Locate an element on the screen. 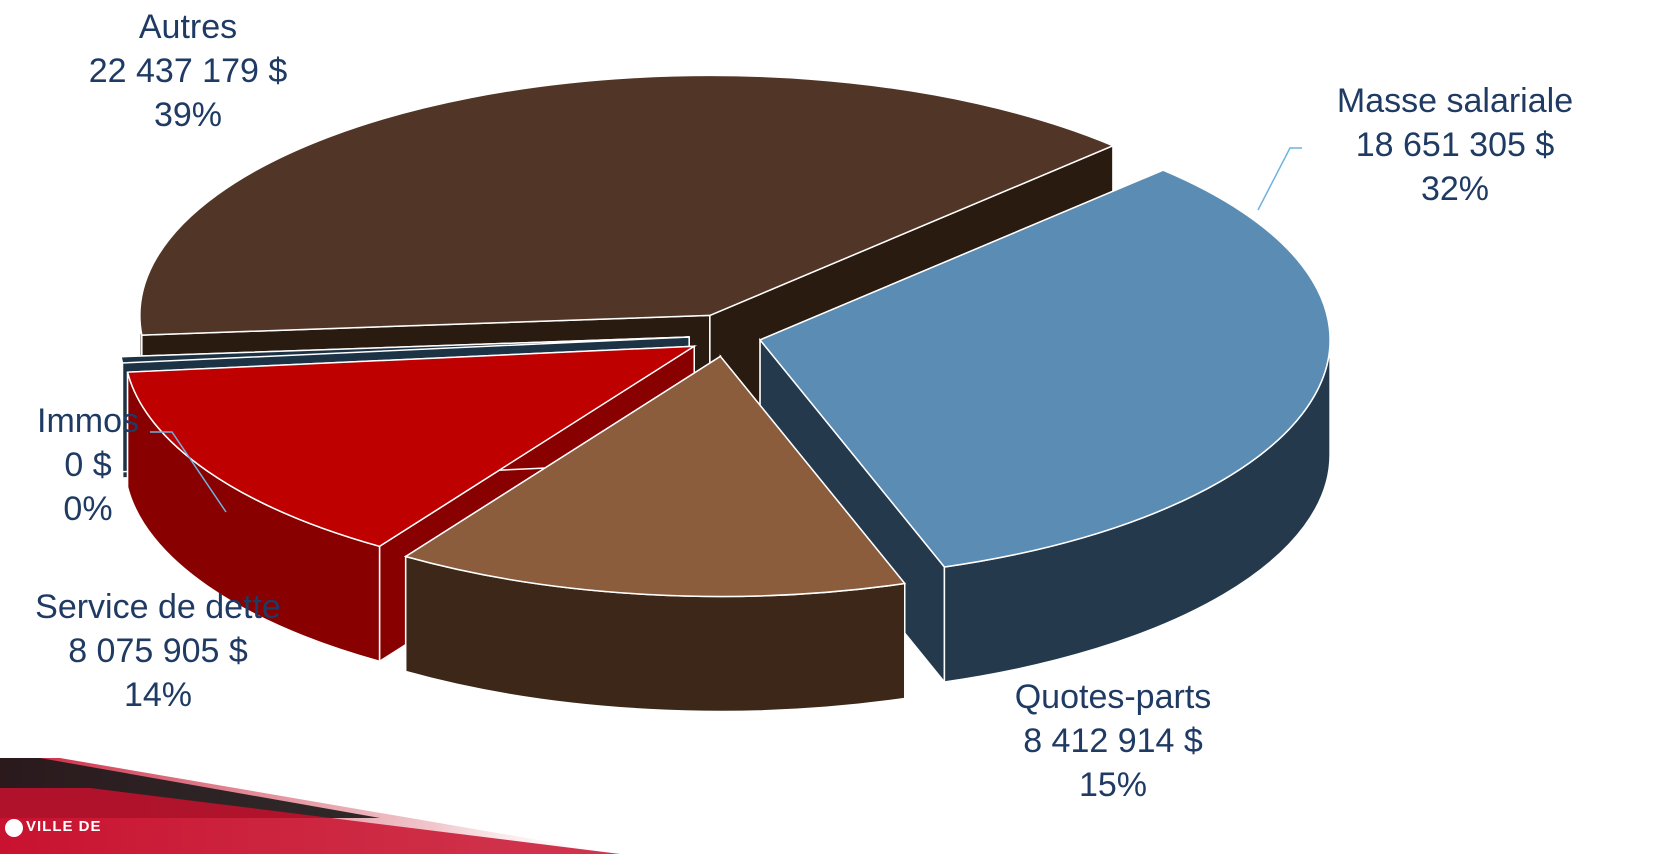  slice-label-masse-salariale: Masse salariale is located at coordinates (1455, 101).